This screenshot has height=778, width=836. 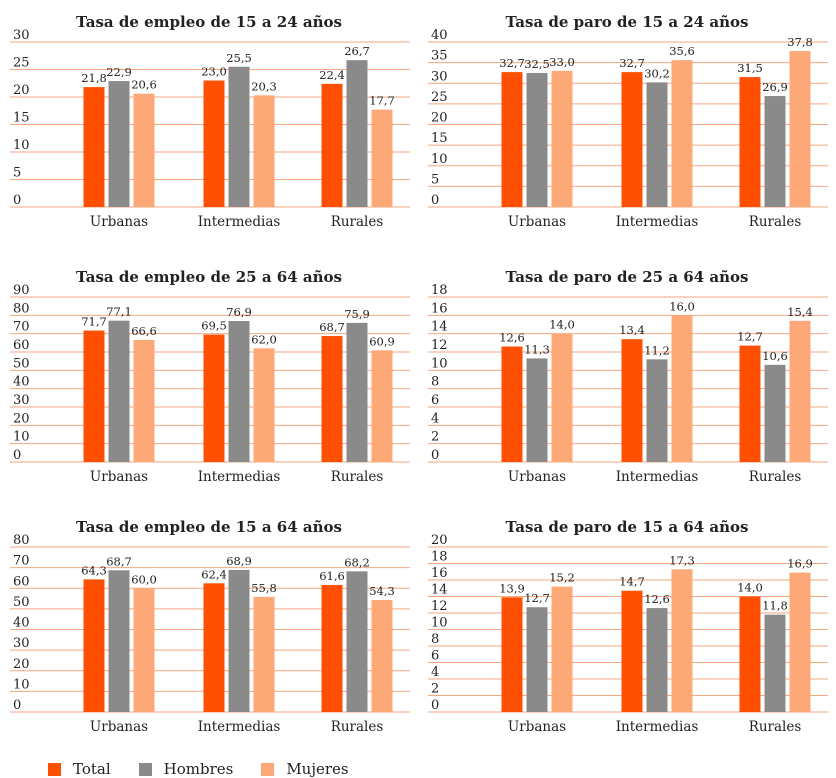 I want to click on legend-swatch-total, so click(x=54, y=769).